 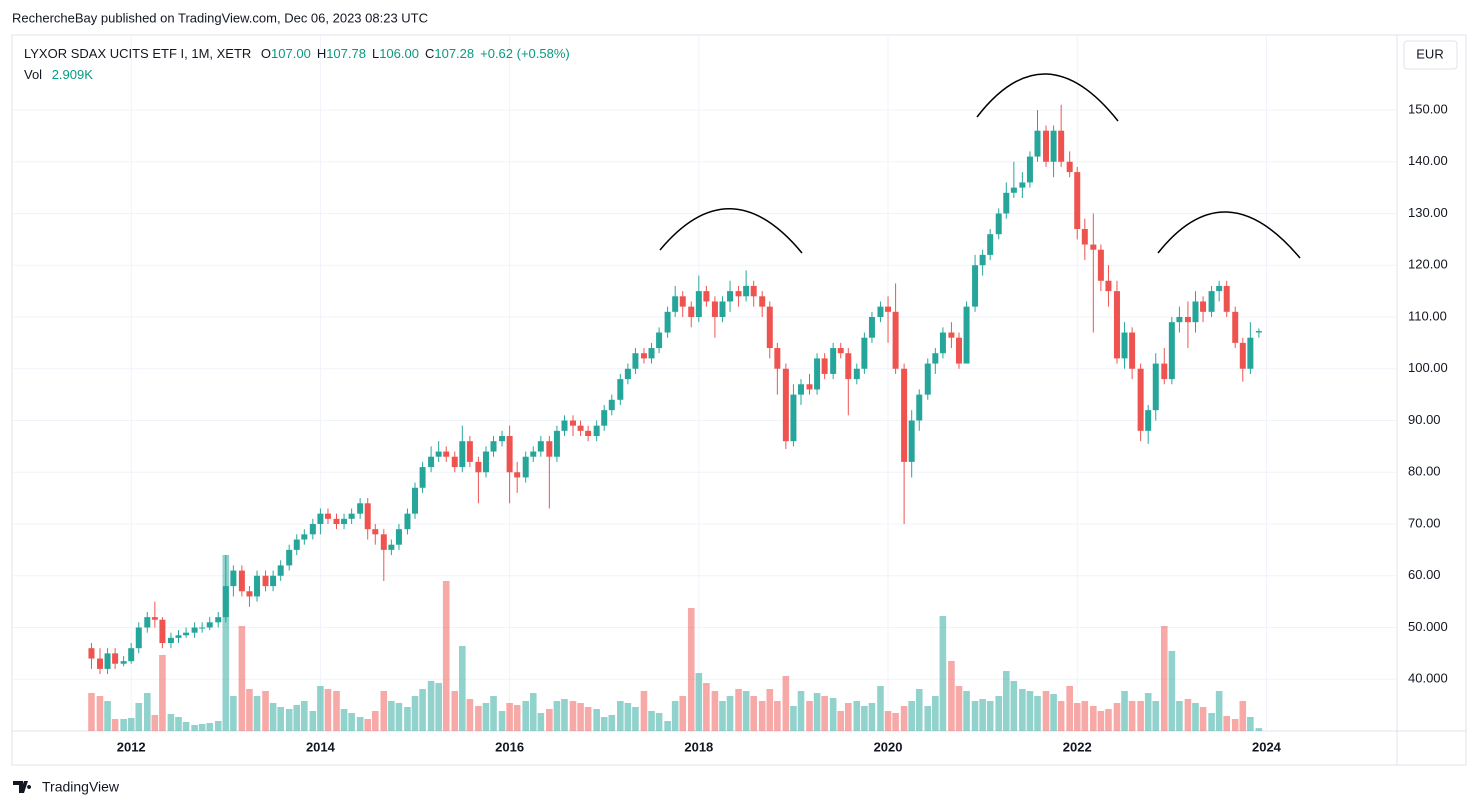 What do you see at coordinates (1430, 55) in the screenshot?
I see `currency-button` at bounding box center [1430, 55].